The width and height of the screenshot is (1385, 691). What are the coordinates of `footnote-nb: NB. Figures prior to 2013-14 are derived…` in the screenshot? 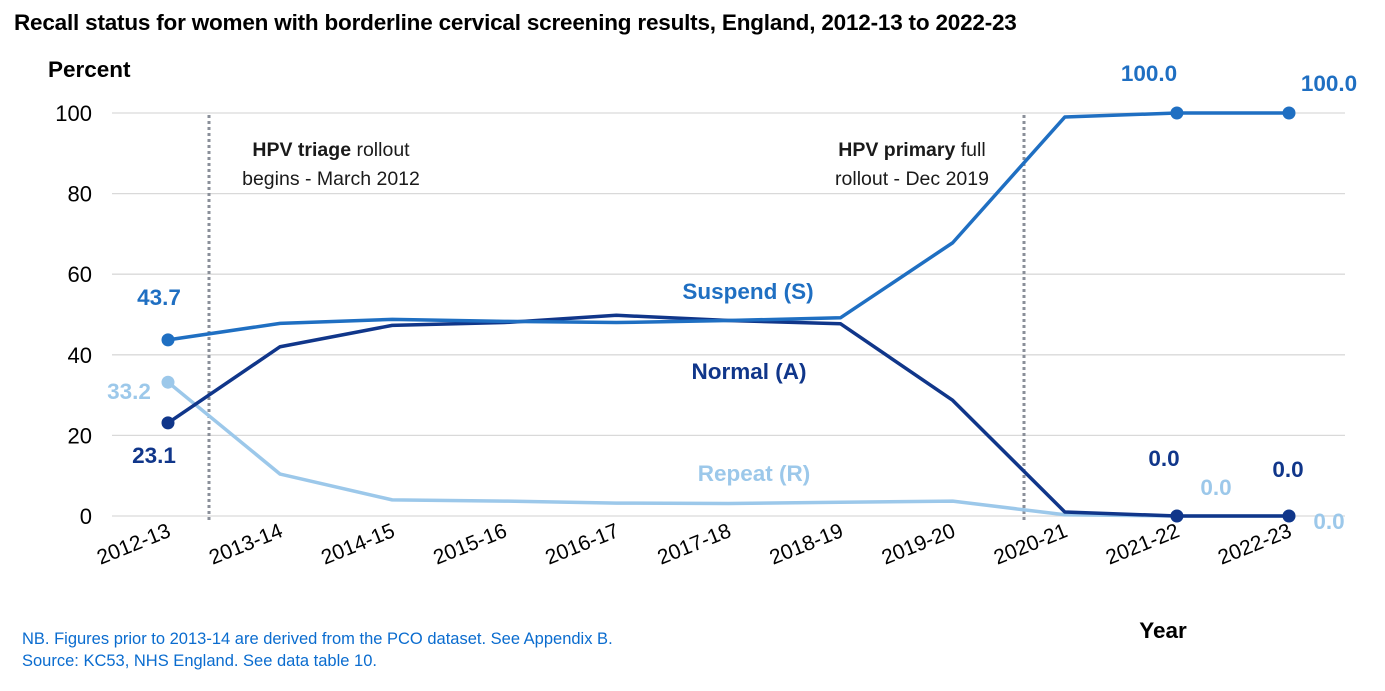 It's located at (317, 639).